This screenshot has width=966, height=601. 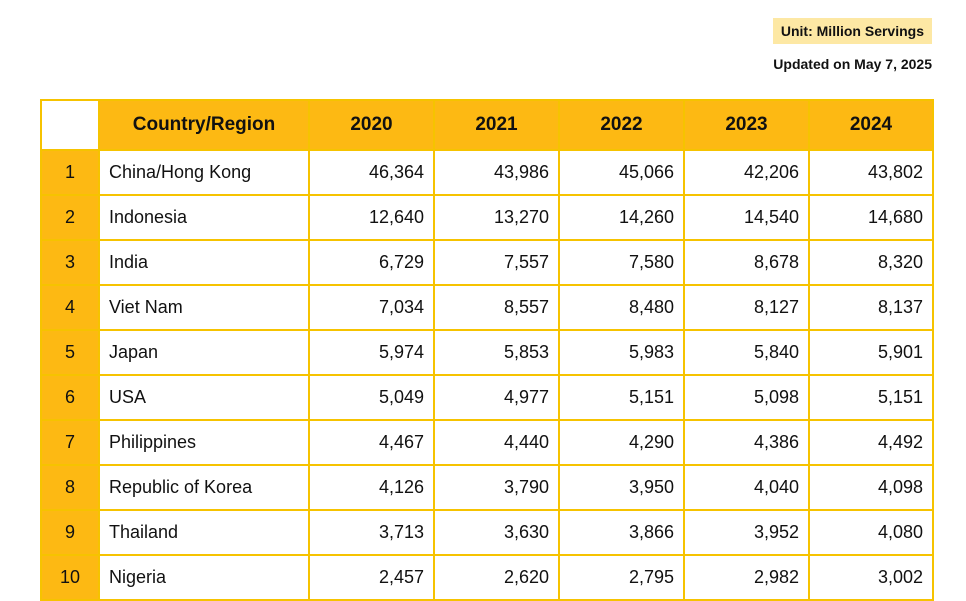 What do you see at coordinates (70, 262) in the screenshot?
I see `rank-cell: 3` at bounding box center [70, 262].